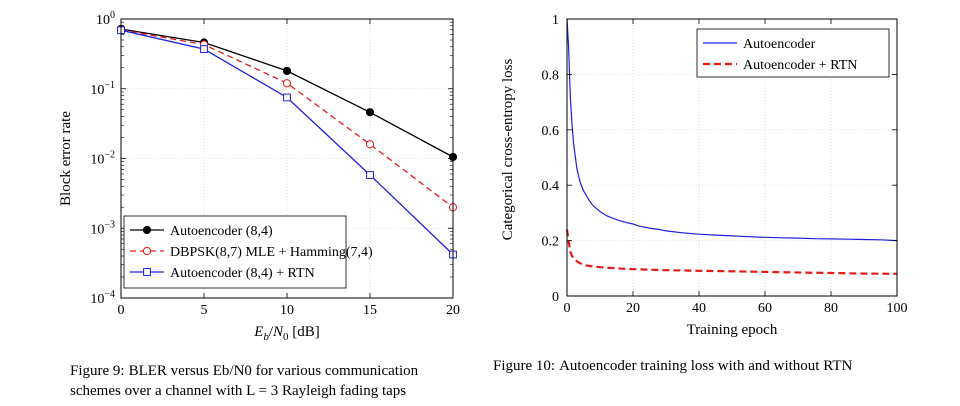  I want to click on loss-x-tick-label-4: 80, so click(831, 308).